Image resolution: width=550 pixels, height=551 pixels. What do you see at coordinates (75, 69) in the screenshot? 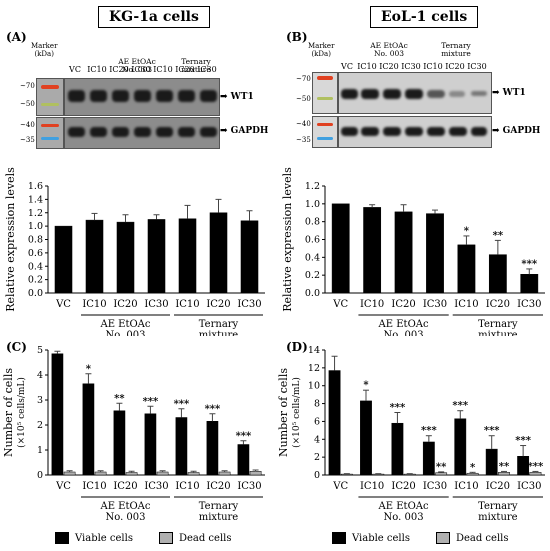
I see `lane-label: VC` at bounding box center [75, 69].